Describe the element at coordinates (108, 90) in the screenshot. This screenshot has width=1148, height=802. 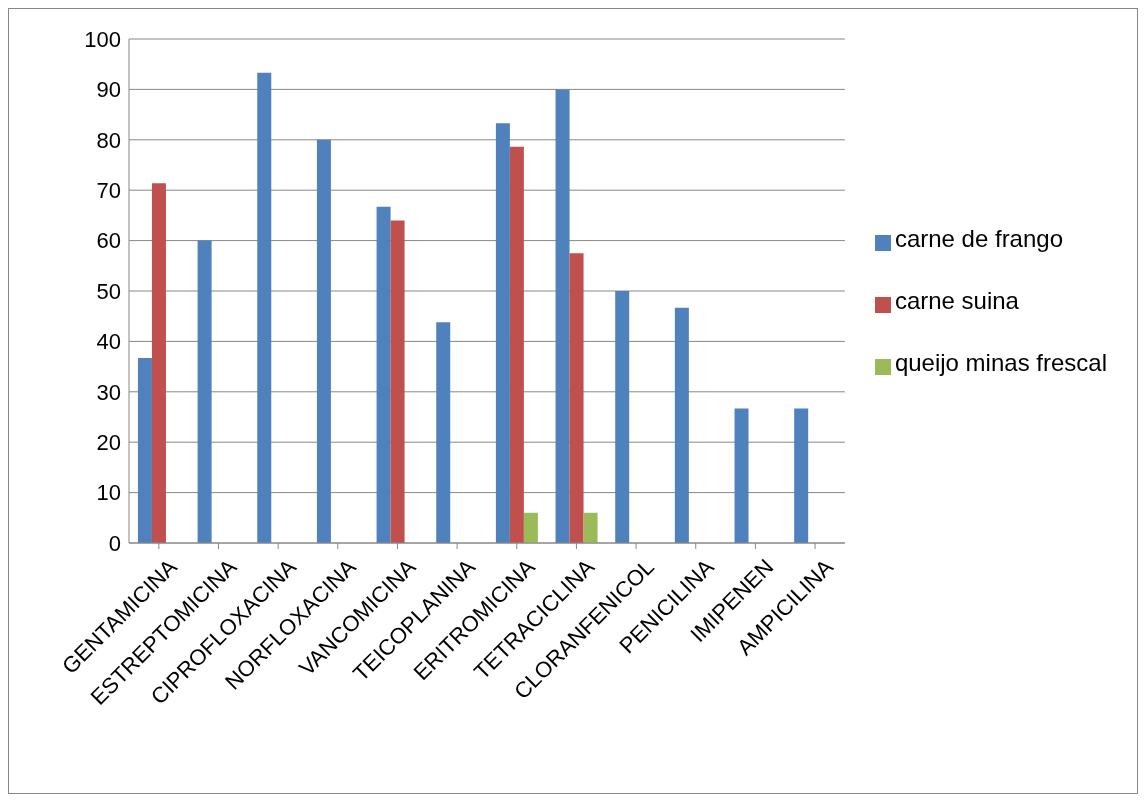
I see `y-tick-label: 90` at that location.